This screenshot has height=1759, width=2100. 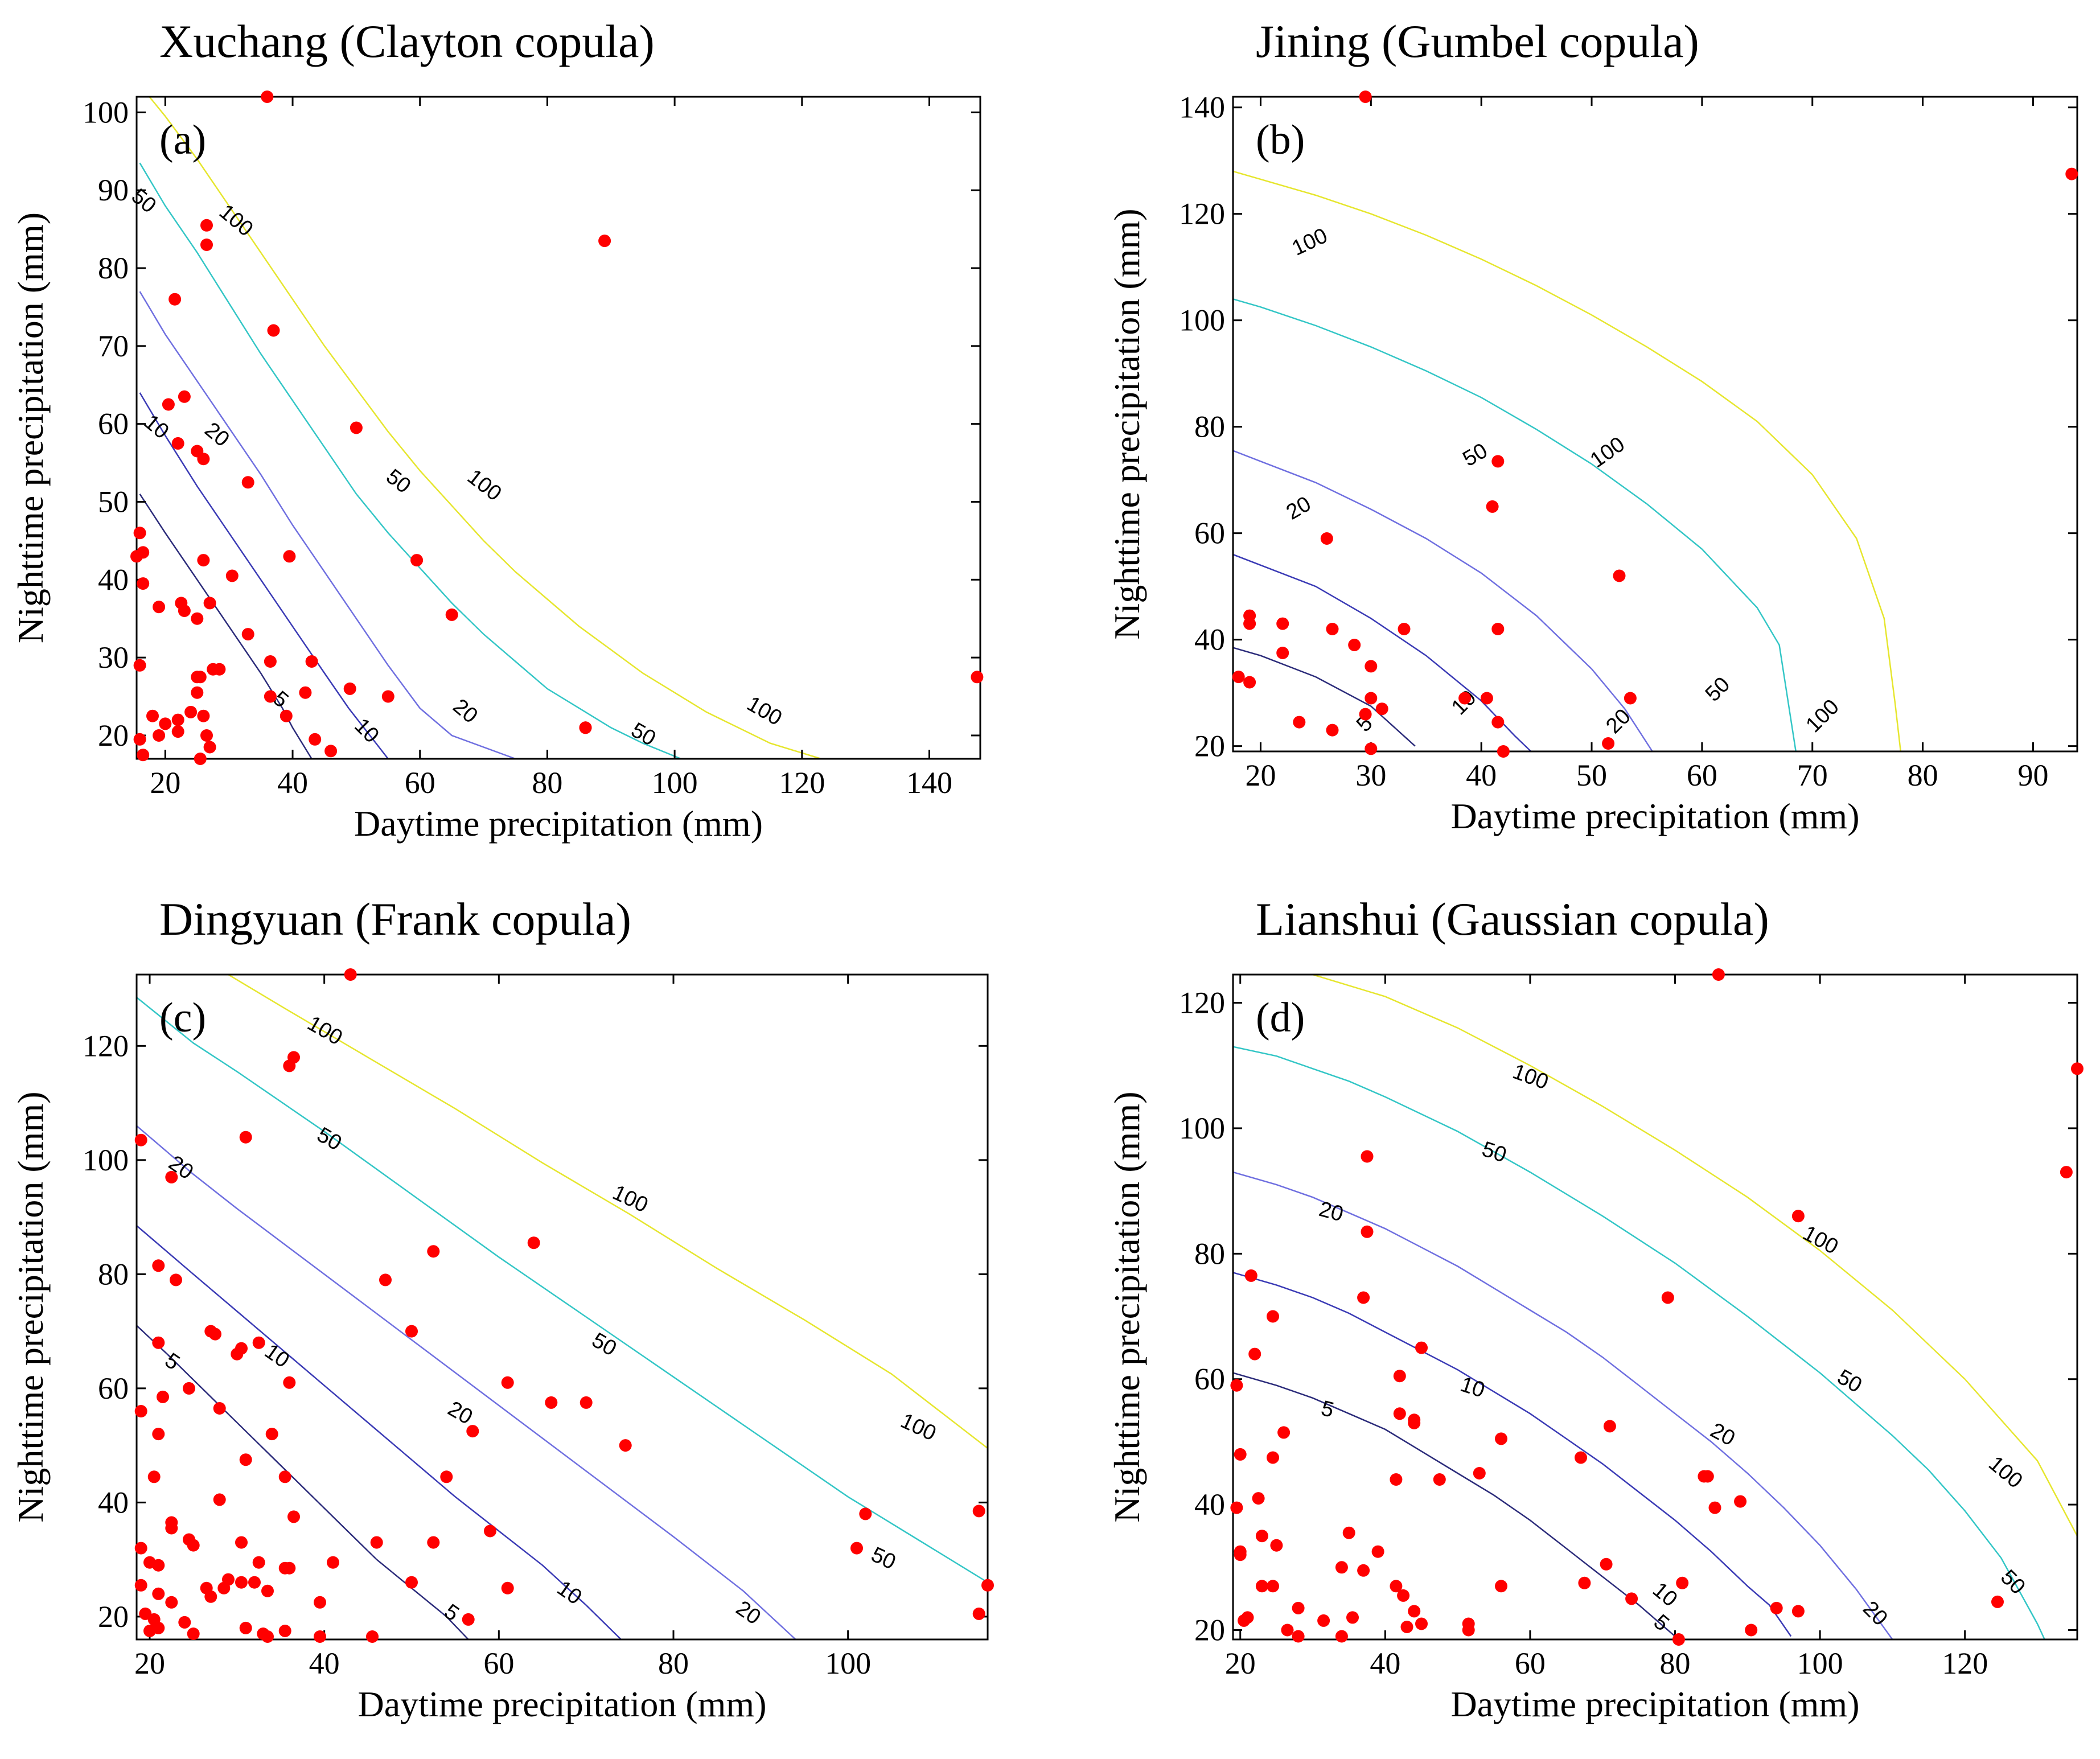 What do you see at coordinates (1280, 1017) in the screenshot?
I see `panel-label: (d)` at bounding box center [1280, 1017].